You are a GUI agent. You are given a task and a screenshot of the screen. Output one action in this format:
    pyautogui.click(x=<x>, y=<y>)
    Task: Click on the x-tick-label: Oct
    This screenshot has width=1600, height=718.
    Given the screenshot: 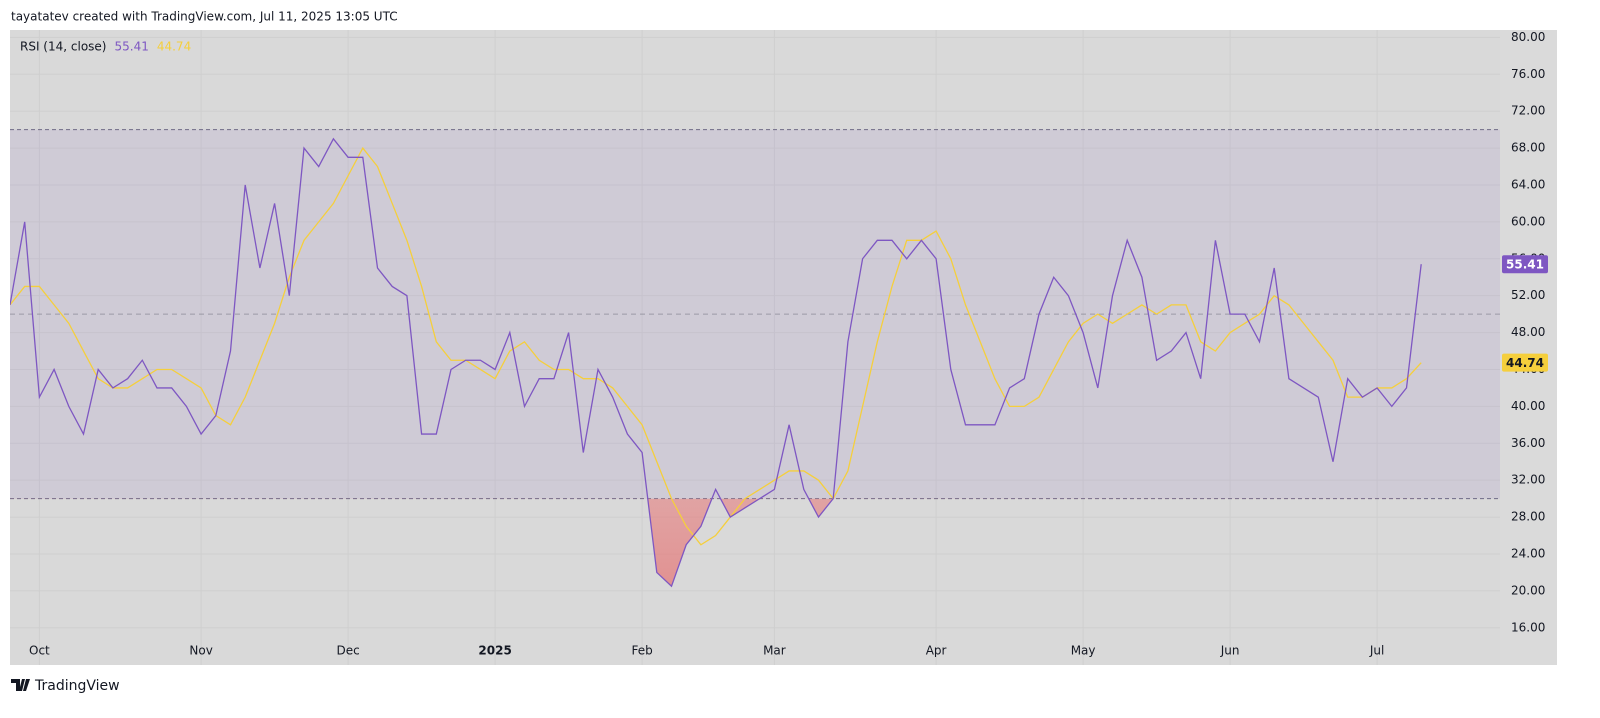 What is the action you would take?
    pyautogui.click(x=39, y=651)
    